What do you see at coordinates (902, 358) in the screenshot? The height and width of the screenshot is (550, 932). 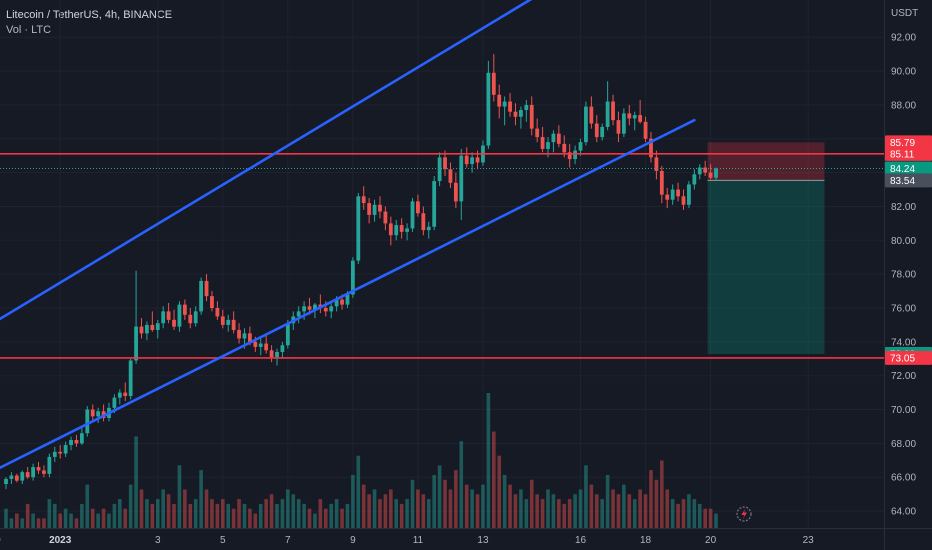 I see `price-tag-label: 73.05` at bounding box center [902, 358].